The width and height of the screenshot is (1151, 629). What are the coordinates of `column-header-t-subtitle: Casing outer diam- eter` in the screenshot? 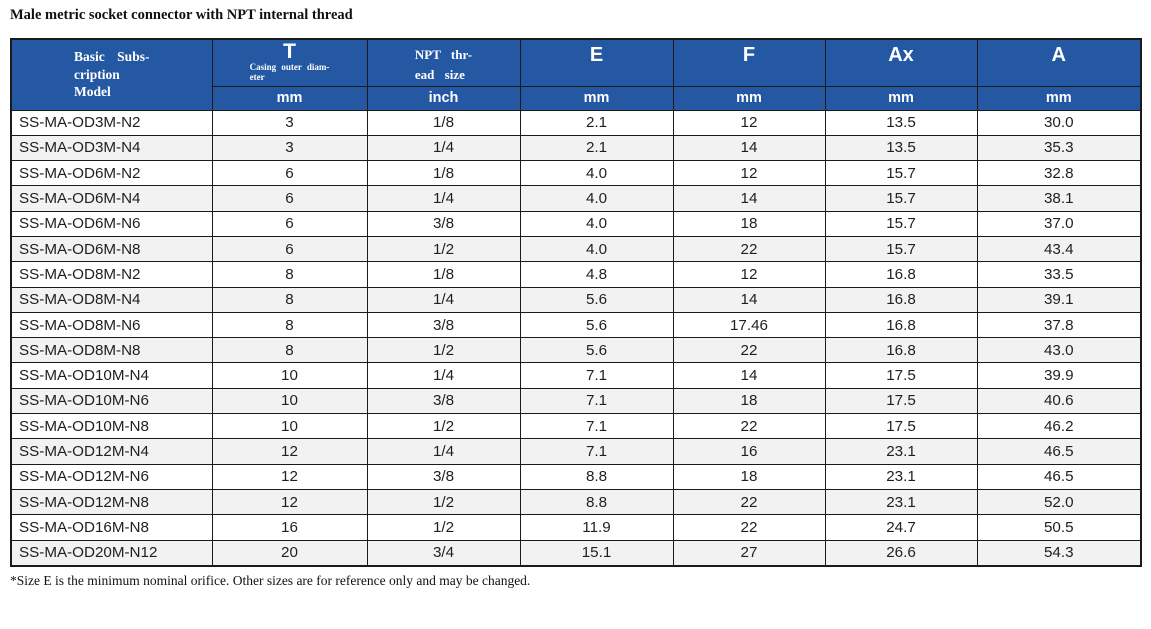 It's located at (289, 72).